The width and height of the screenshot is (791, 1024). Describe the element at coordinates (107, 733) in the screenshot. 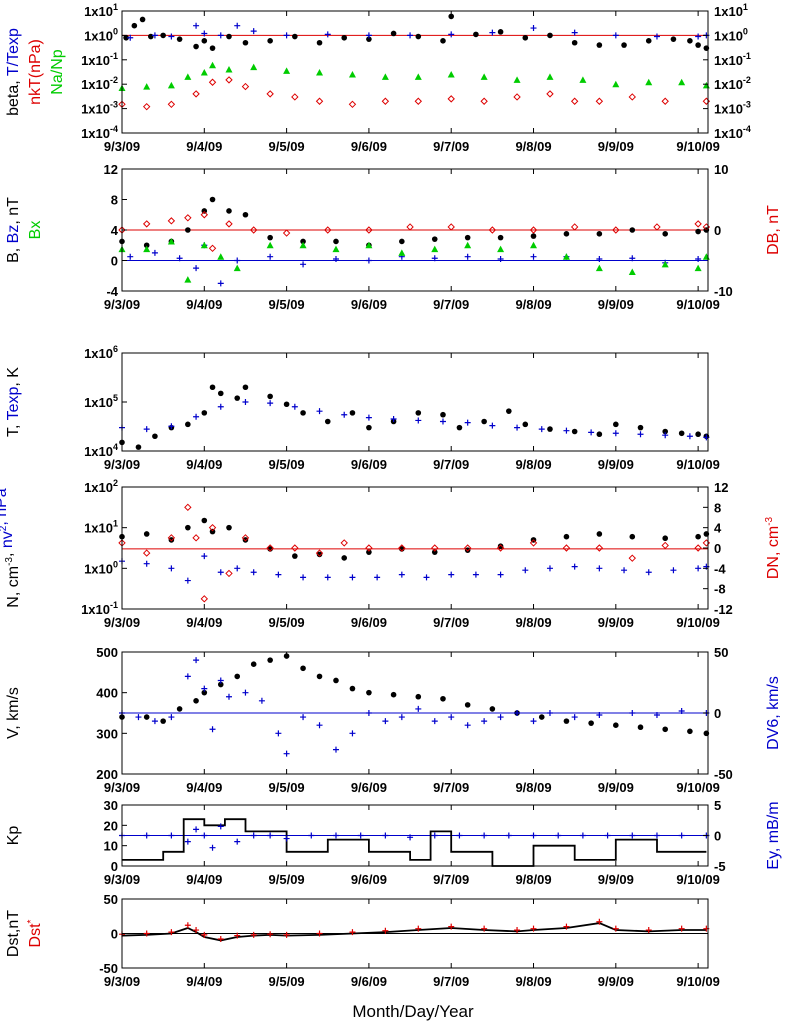

I see `y-tick-label-v-2: 300` at that location.